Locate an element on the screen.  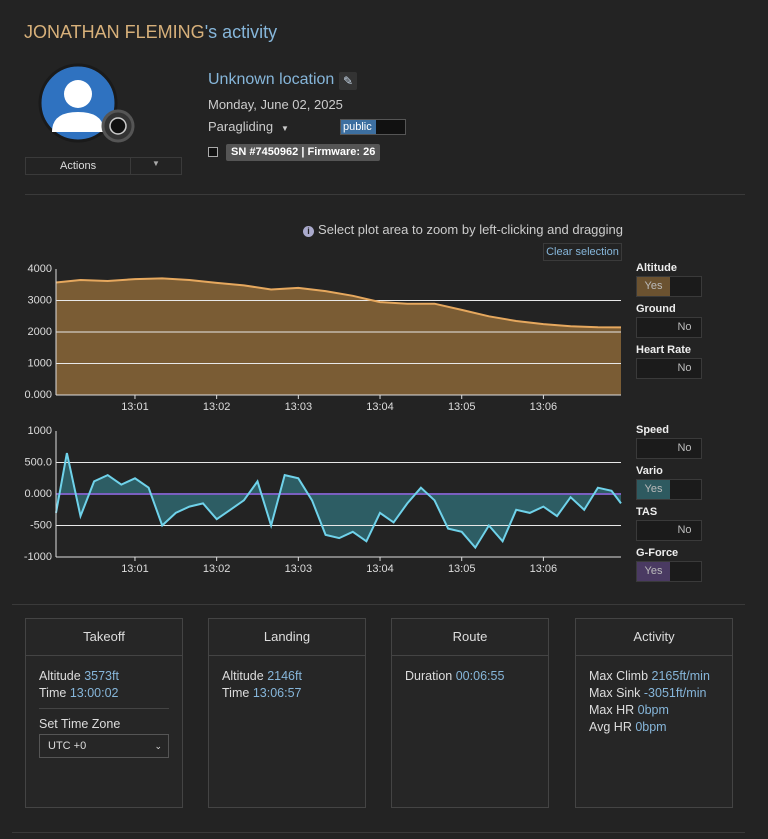
select-arrow: ⌄ is located at coordinates (158, 746).